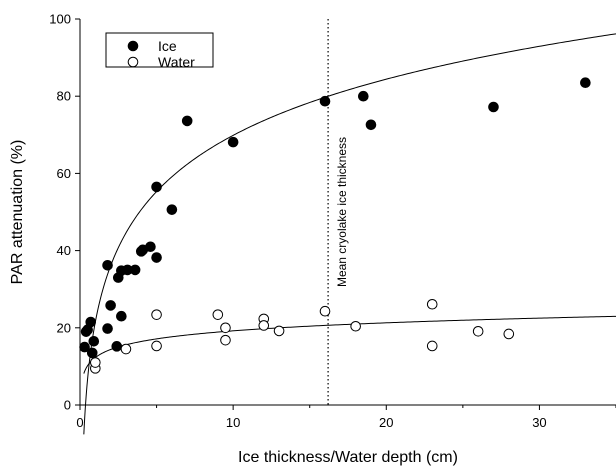  I want to click on y-tick-label: 40, so click(64, 250).